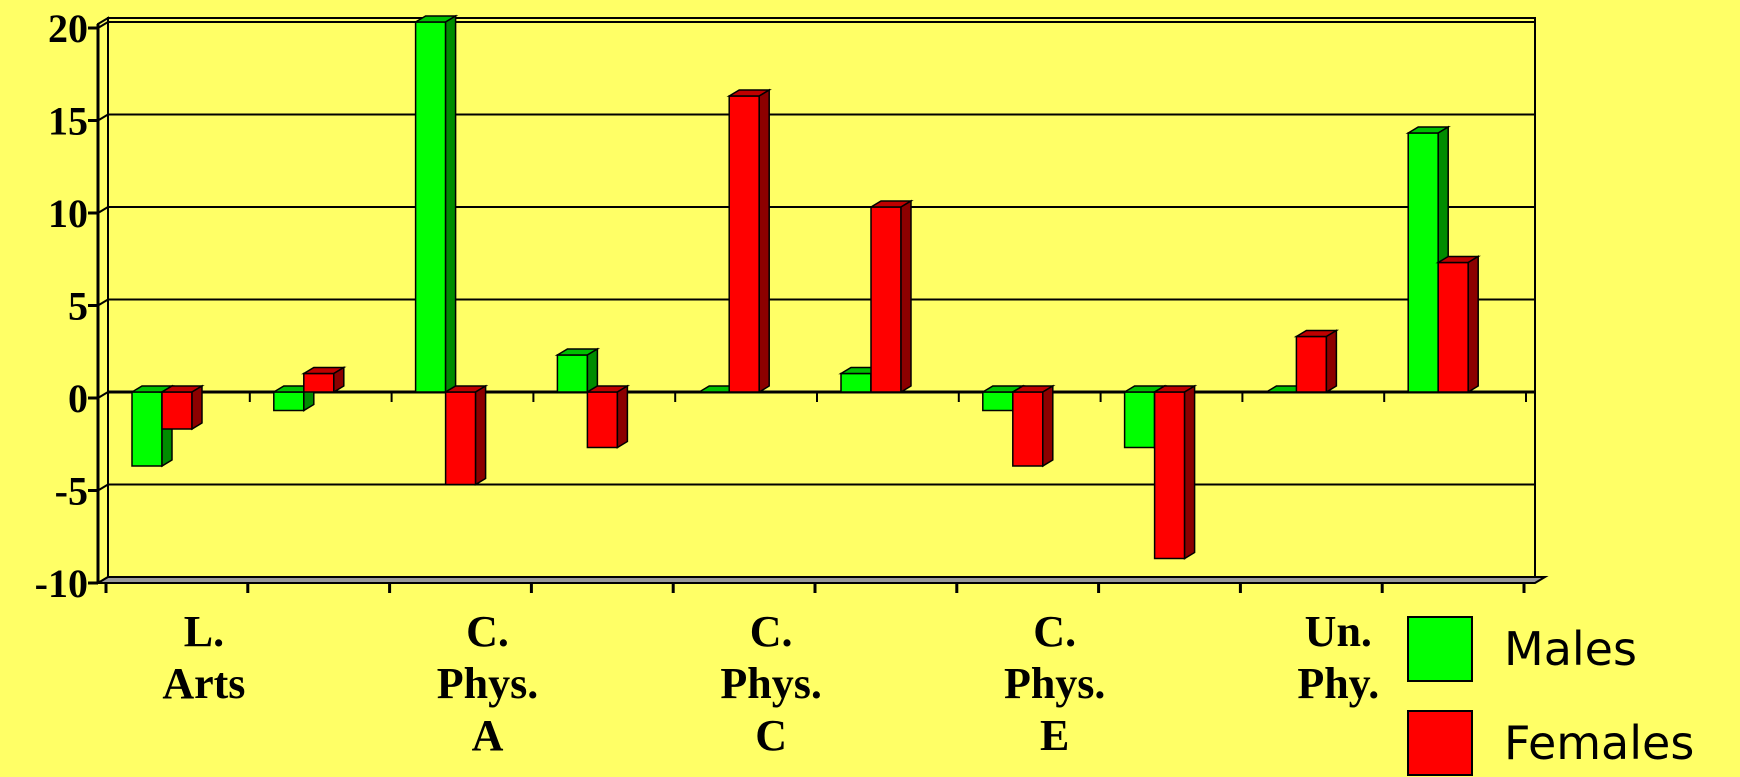  What do you see at coordinates (770, 683) in the screenshot?
I see `category-label-4-line-1: Phys.` at bounding box center [770, 683].